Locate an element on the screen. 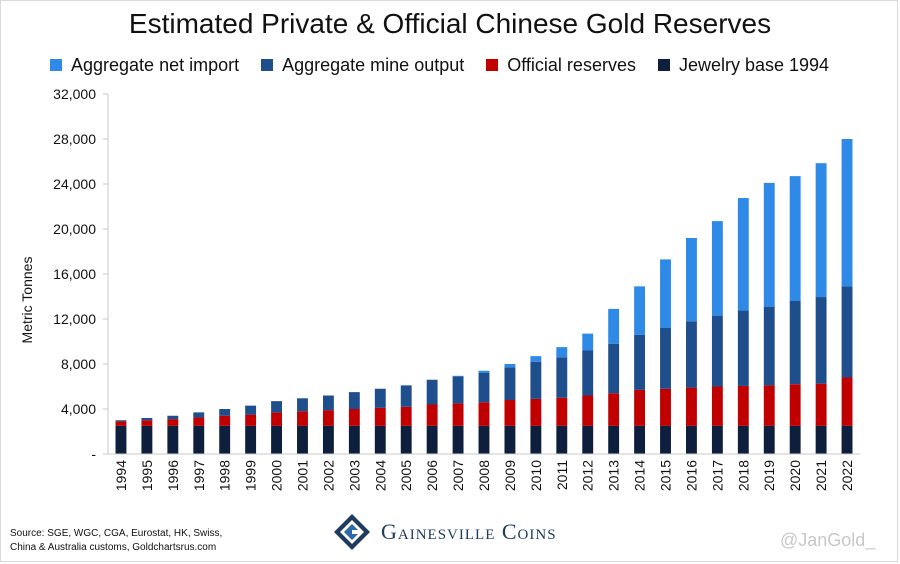 Image resolution: width=900 pixels, height=564 pixels. x-tick-label-2013: 2013 is located at coordinates (614, 475).